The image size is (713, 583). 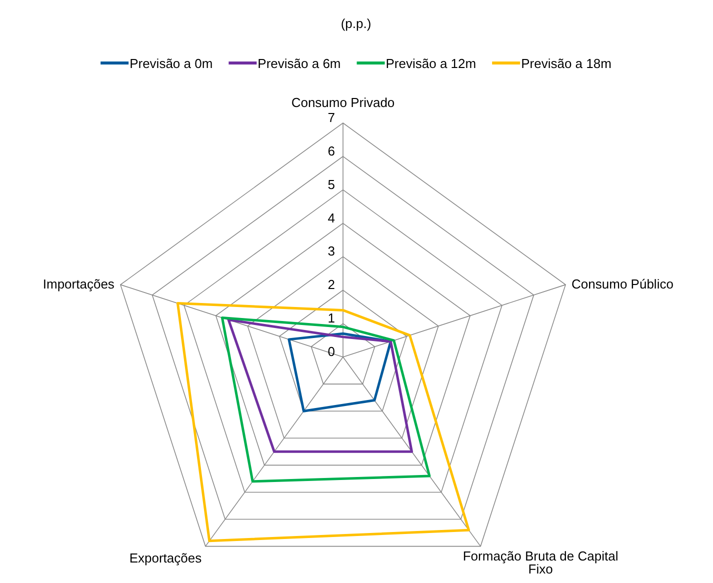 What do you see at coordinates (299, 63) in the screenshot?
I see `legend-label: Previsão a 6m` at bounding box center [299, 63].